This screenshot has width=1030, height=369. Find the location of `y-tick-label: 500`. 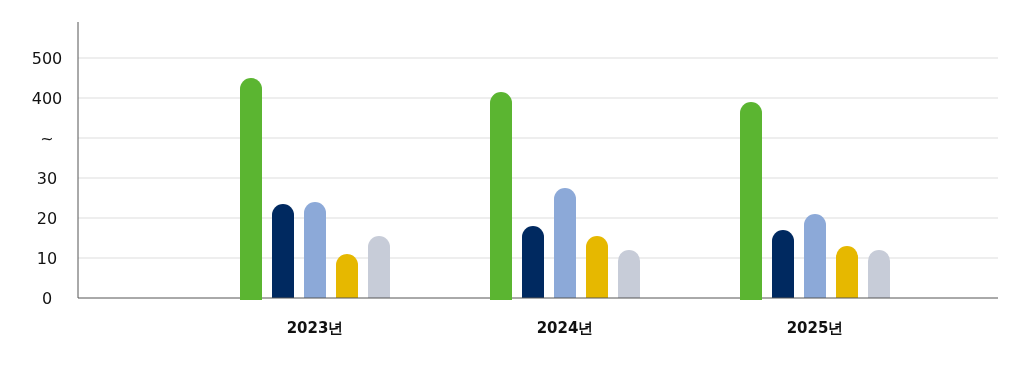

y-tick-label: 500 is located at coordinates (47, 58).